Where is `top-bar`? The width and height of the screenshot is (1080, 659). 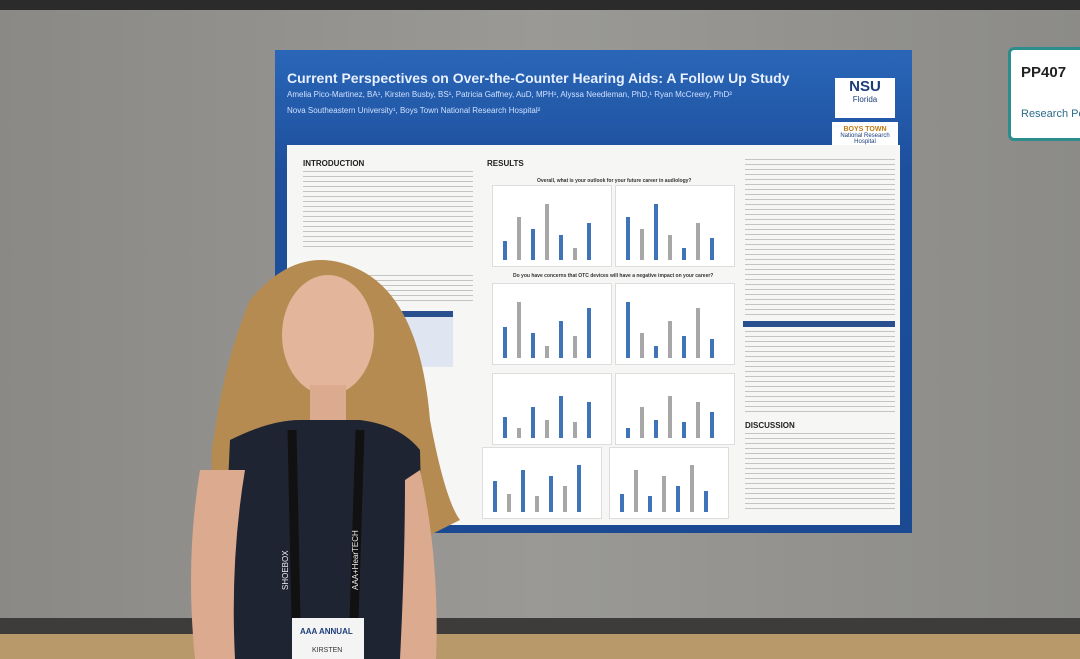 top-bar is located at coordinates (540, 5).